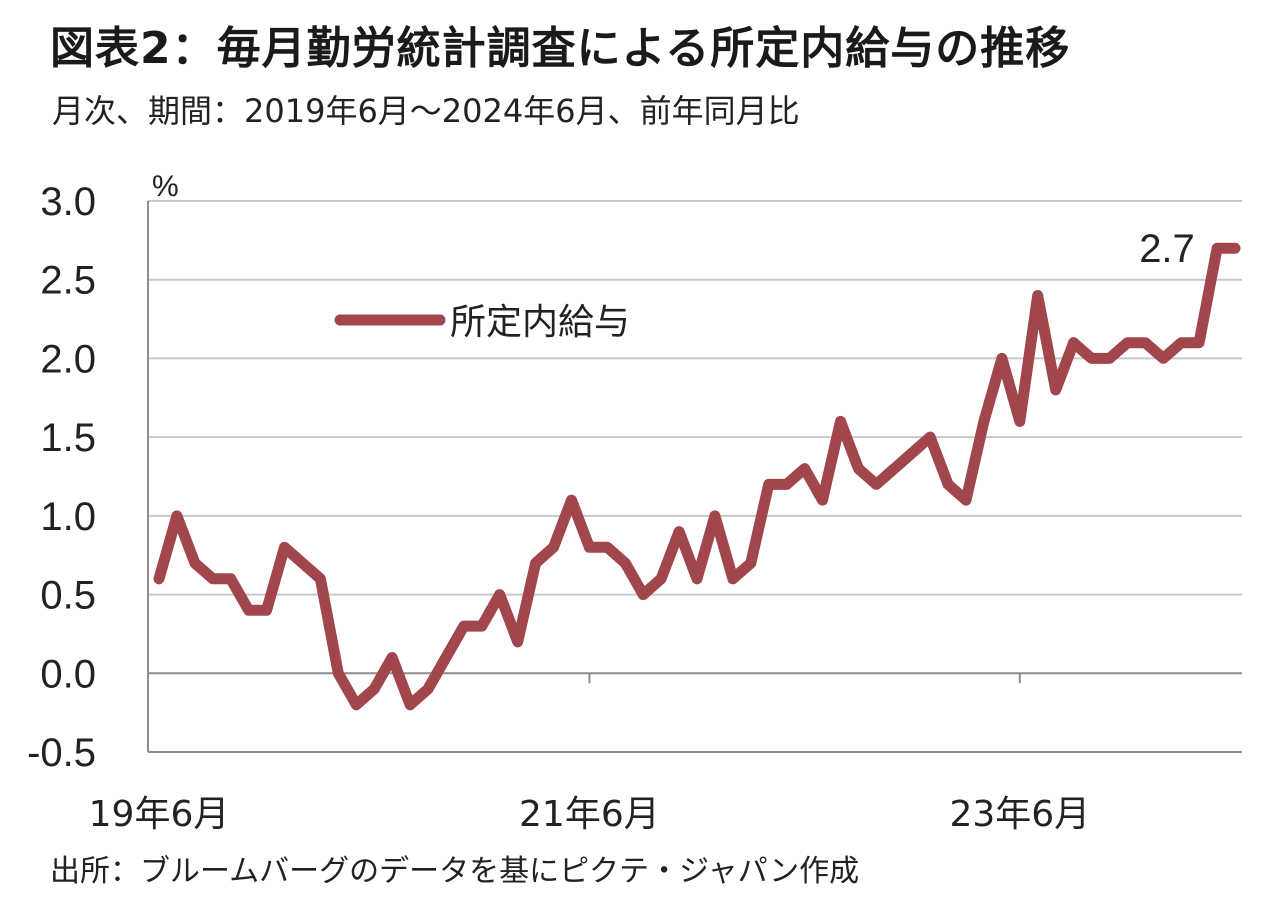  What do you see at coordinates (426, 111) in the screenshot?
I see `chart-subtitle: 月次、期間：2019年6月～2024年6月、前年同月比` at bounding box center [426, 111].